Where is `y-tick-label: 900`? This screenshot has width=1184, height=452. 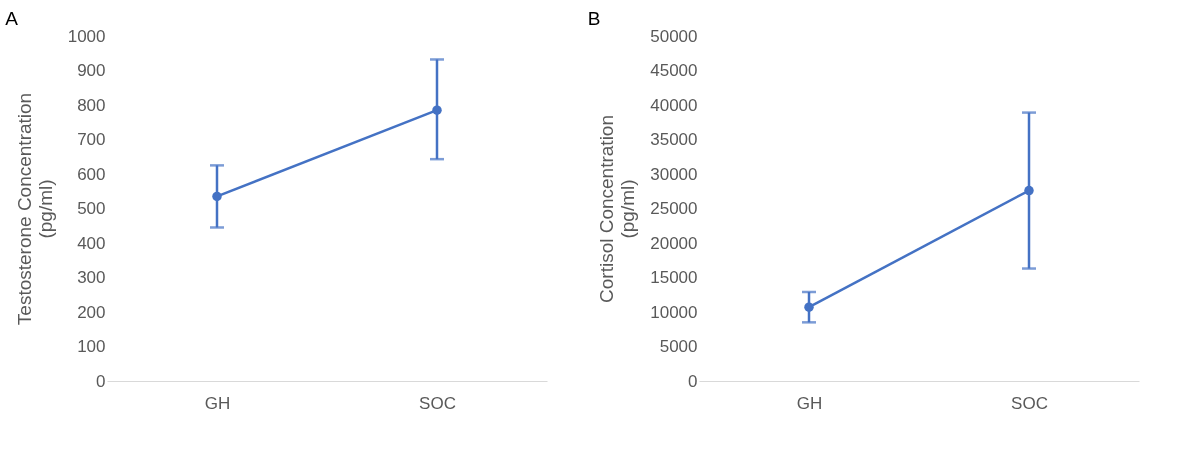 y-tick-label: 900 is located at coordinates (91, 70).